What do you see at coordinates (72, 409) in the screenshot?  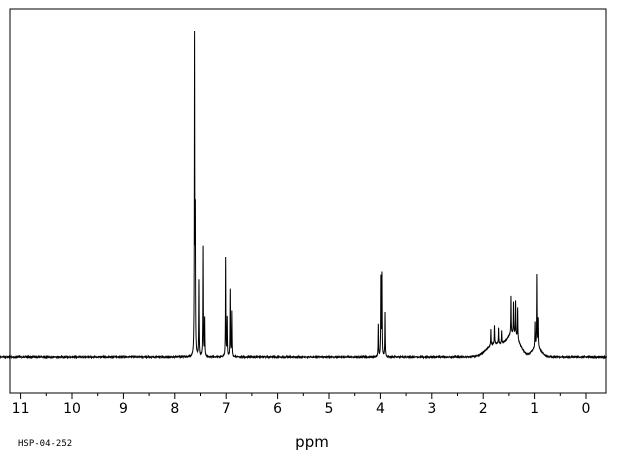 I see `x-tick-label-10: 10` at bounding box center [72, 409].